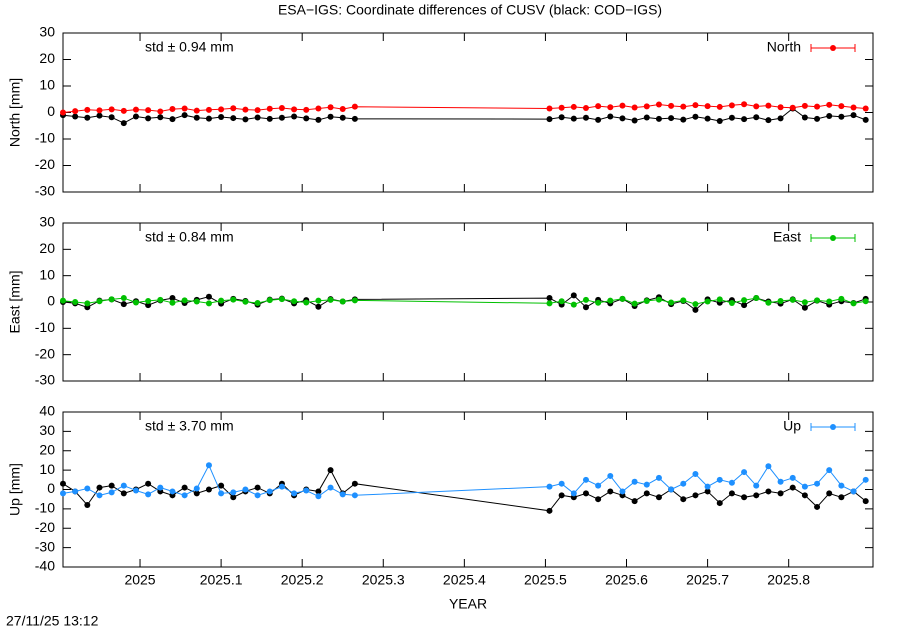 Image resolution: width=900 pixels, height=630 pixels. Describe the element at coordinates (47, 274) in the screenshot. I see `y-tick-label: 10` at that location.